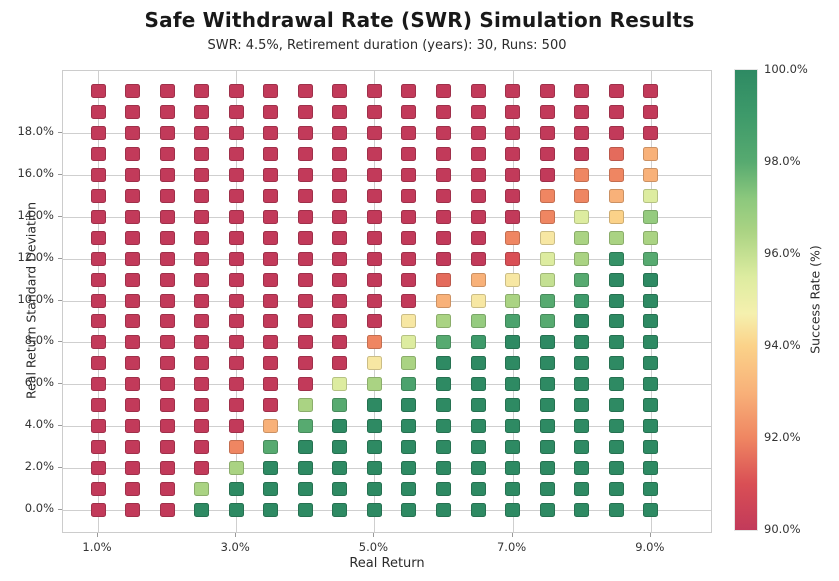  I want to click on y-tick-label: 6.0%, so click(39, 382).